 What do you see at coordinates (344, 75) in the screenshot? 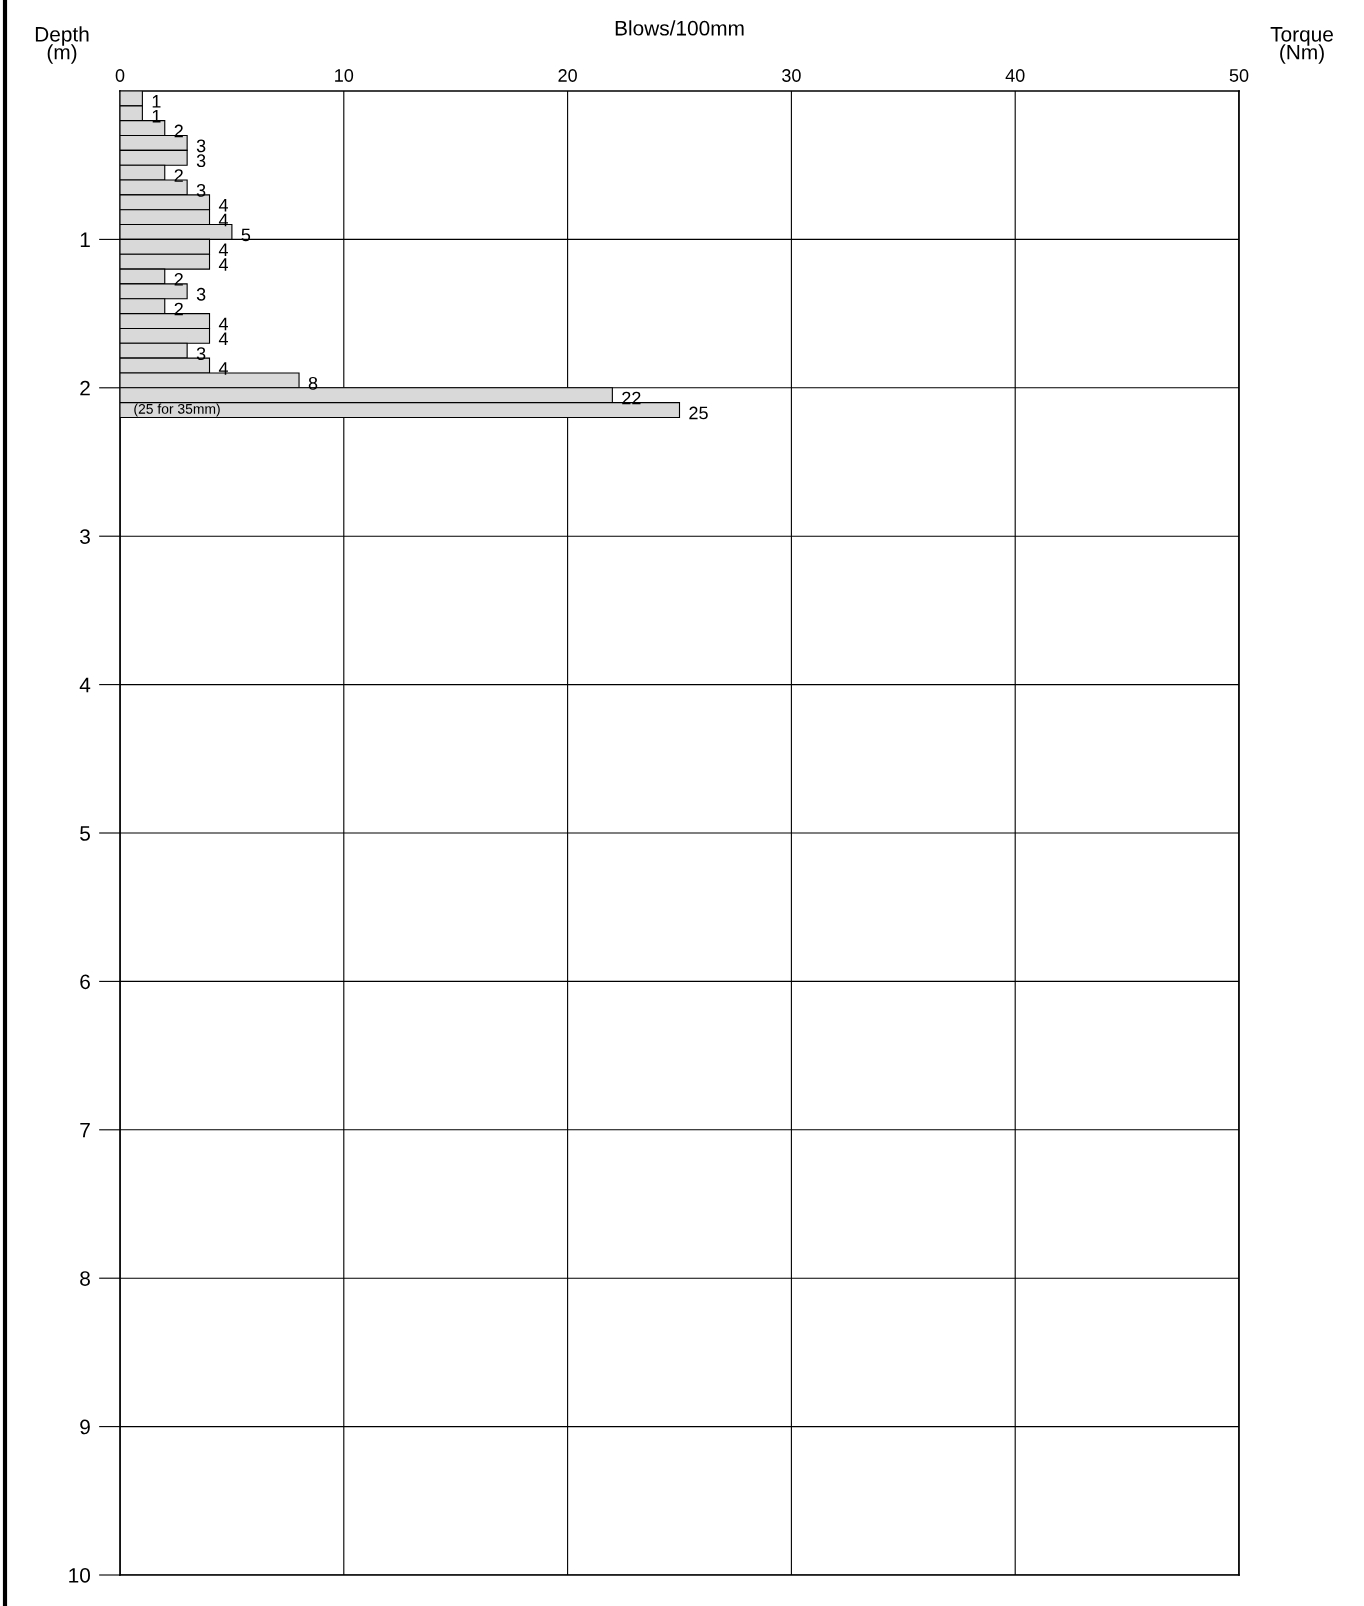
I see `x-tick-label: 10` at bounding box center [344, 75].